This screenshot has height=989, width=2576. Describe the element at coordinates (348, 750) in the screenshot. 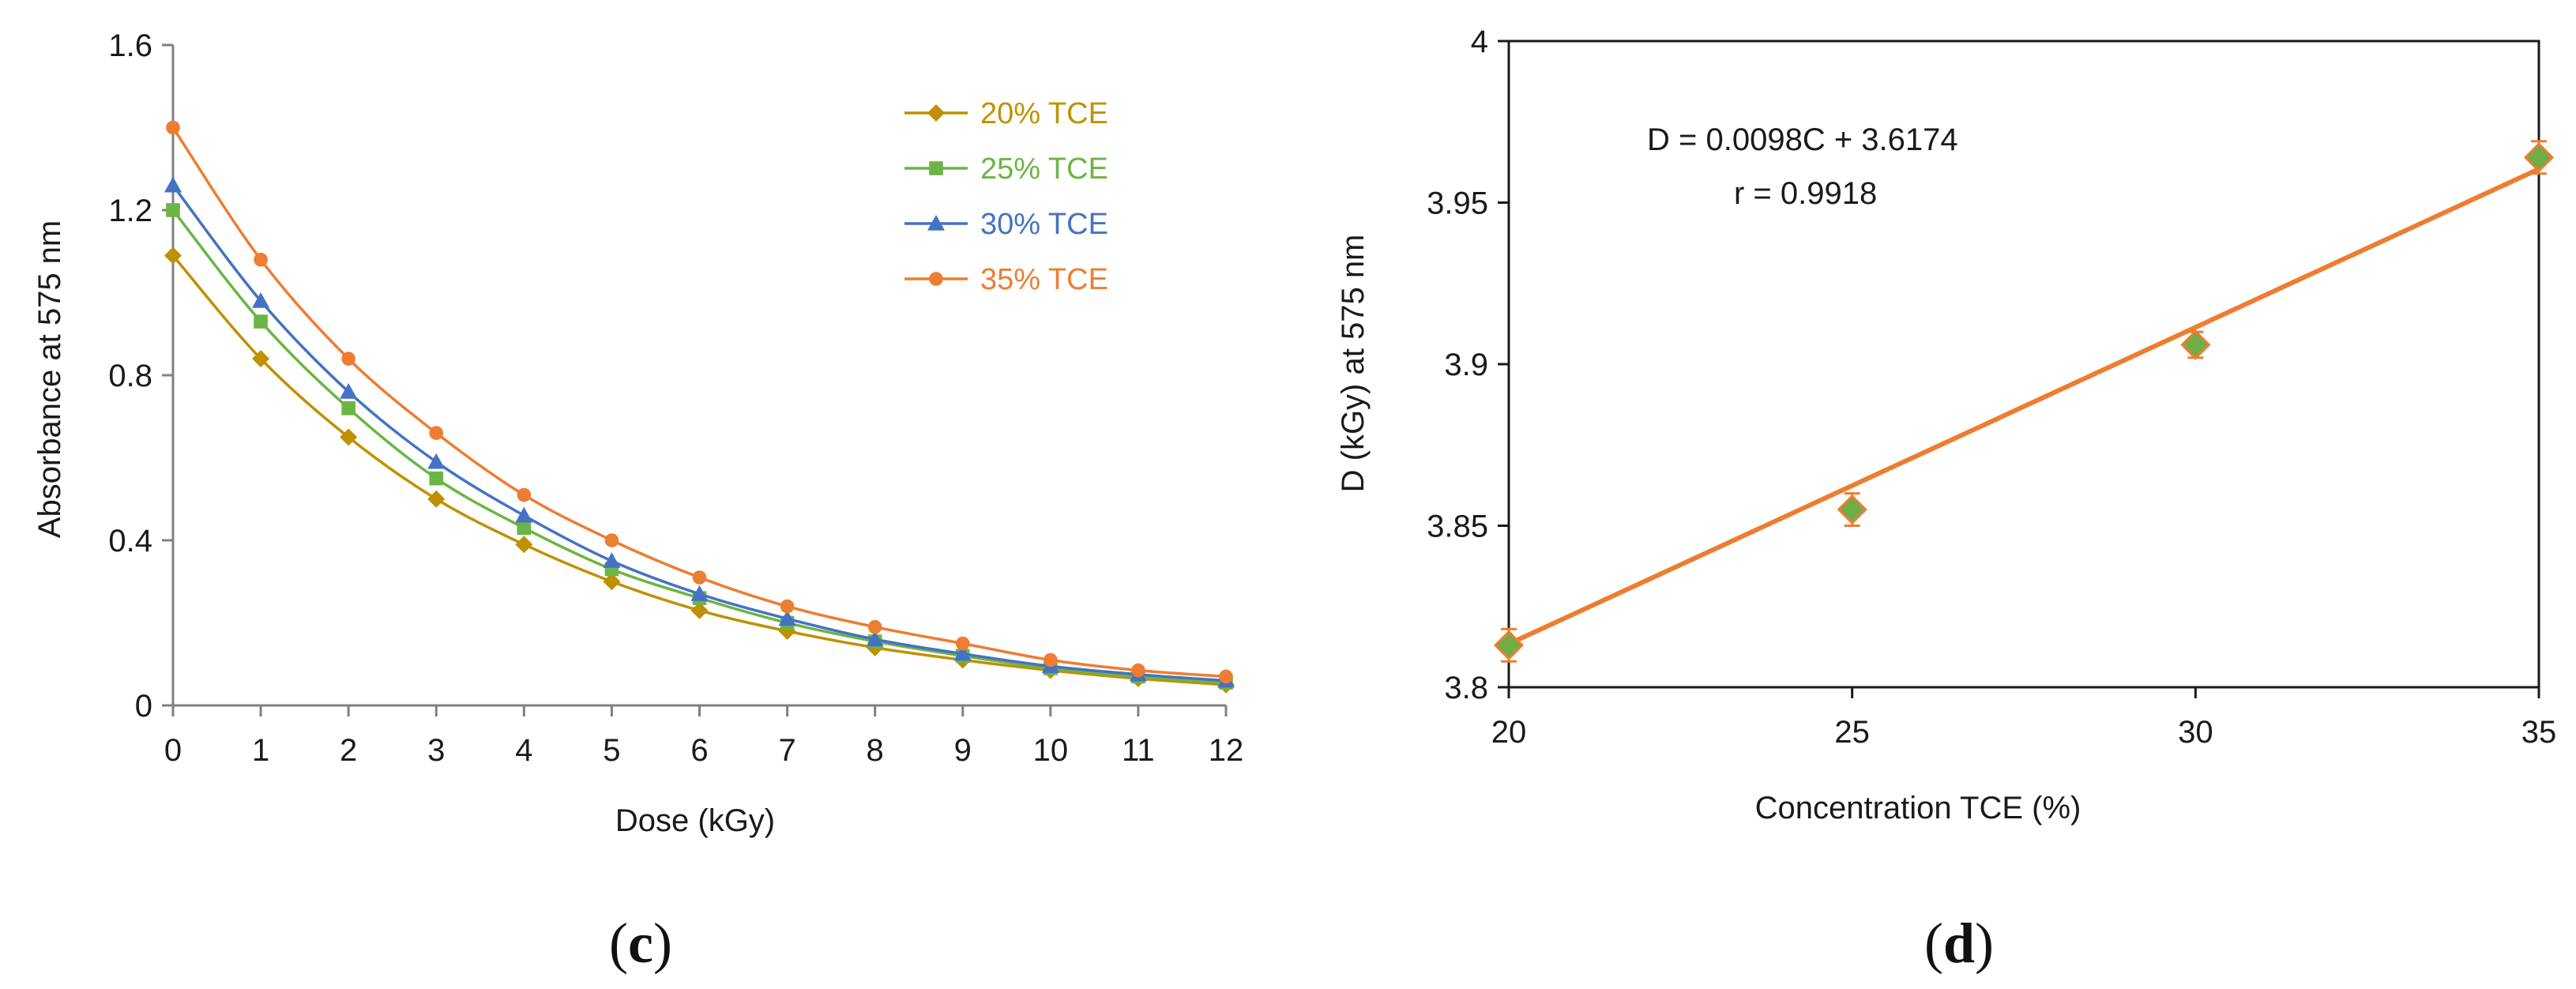

I see `chart-c-x-tick-label: 2` at that location.